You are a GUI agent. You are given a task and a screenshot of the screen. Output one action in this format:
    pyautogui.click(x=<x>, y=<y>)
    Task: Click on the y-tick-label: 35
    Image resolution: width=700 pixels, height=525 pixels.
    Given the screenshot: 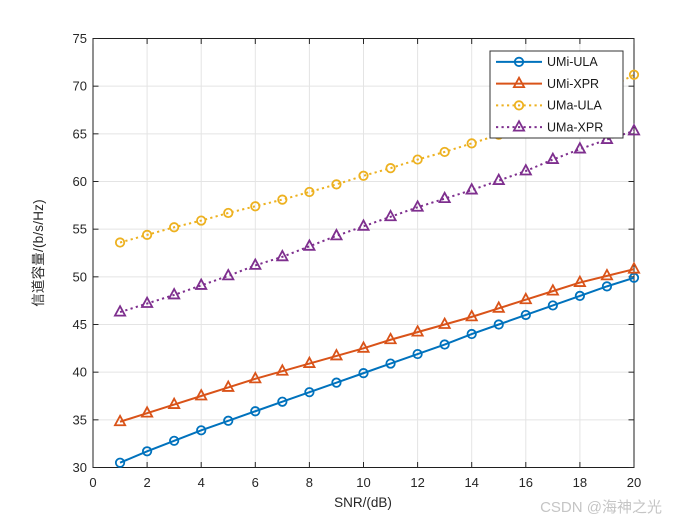 What is the action you would take?
    pyautogui.click(x=80, y=419)
    